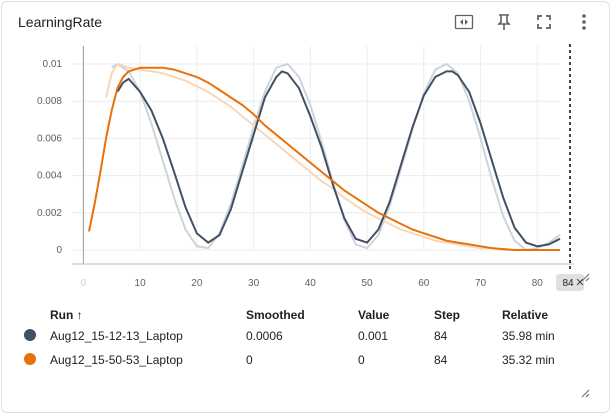  What do you see at coordinates (49, 213) in the screenshot?
I see `y-tick-label: 0.002` at bounding box center [49, 213].